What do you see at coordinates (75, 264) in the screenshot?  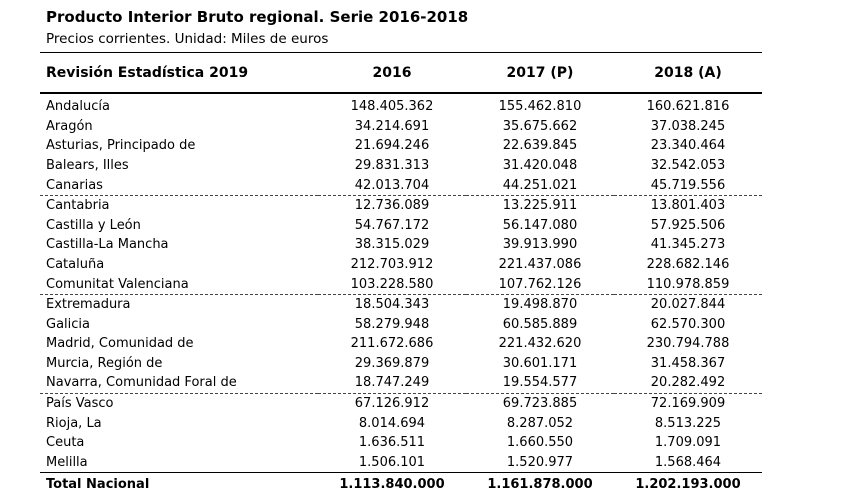 I see `region-label: Cataluña` at bounding box center [75, 264].